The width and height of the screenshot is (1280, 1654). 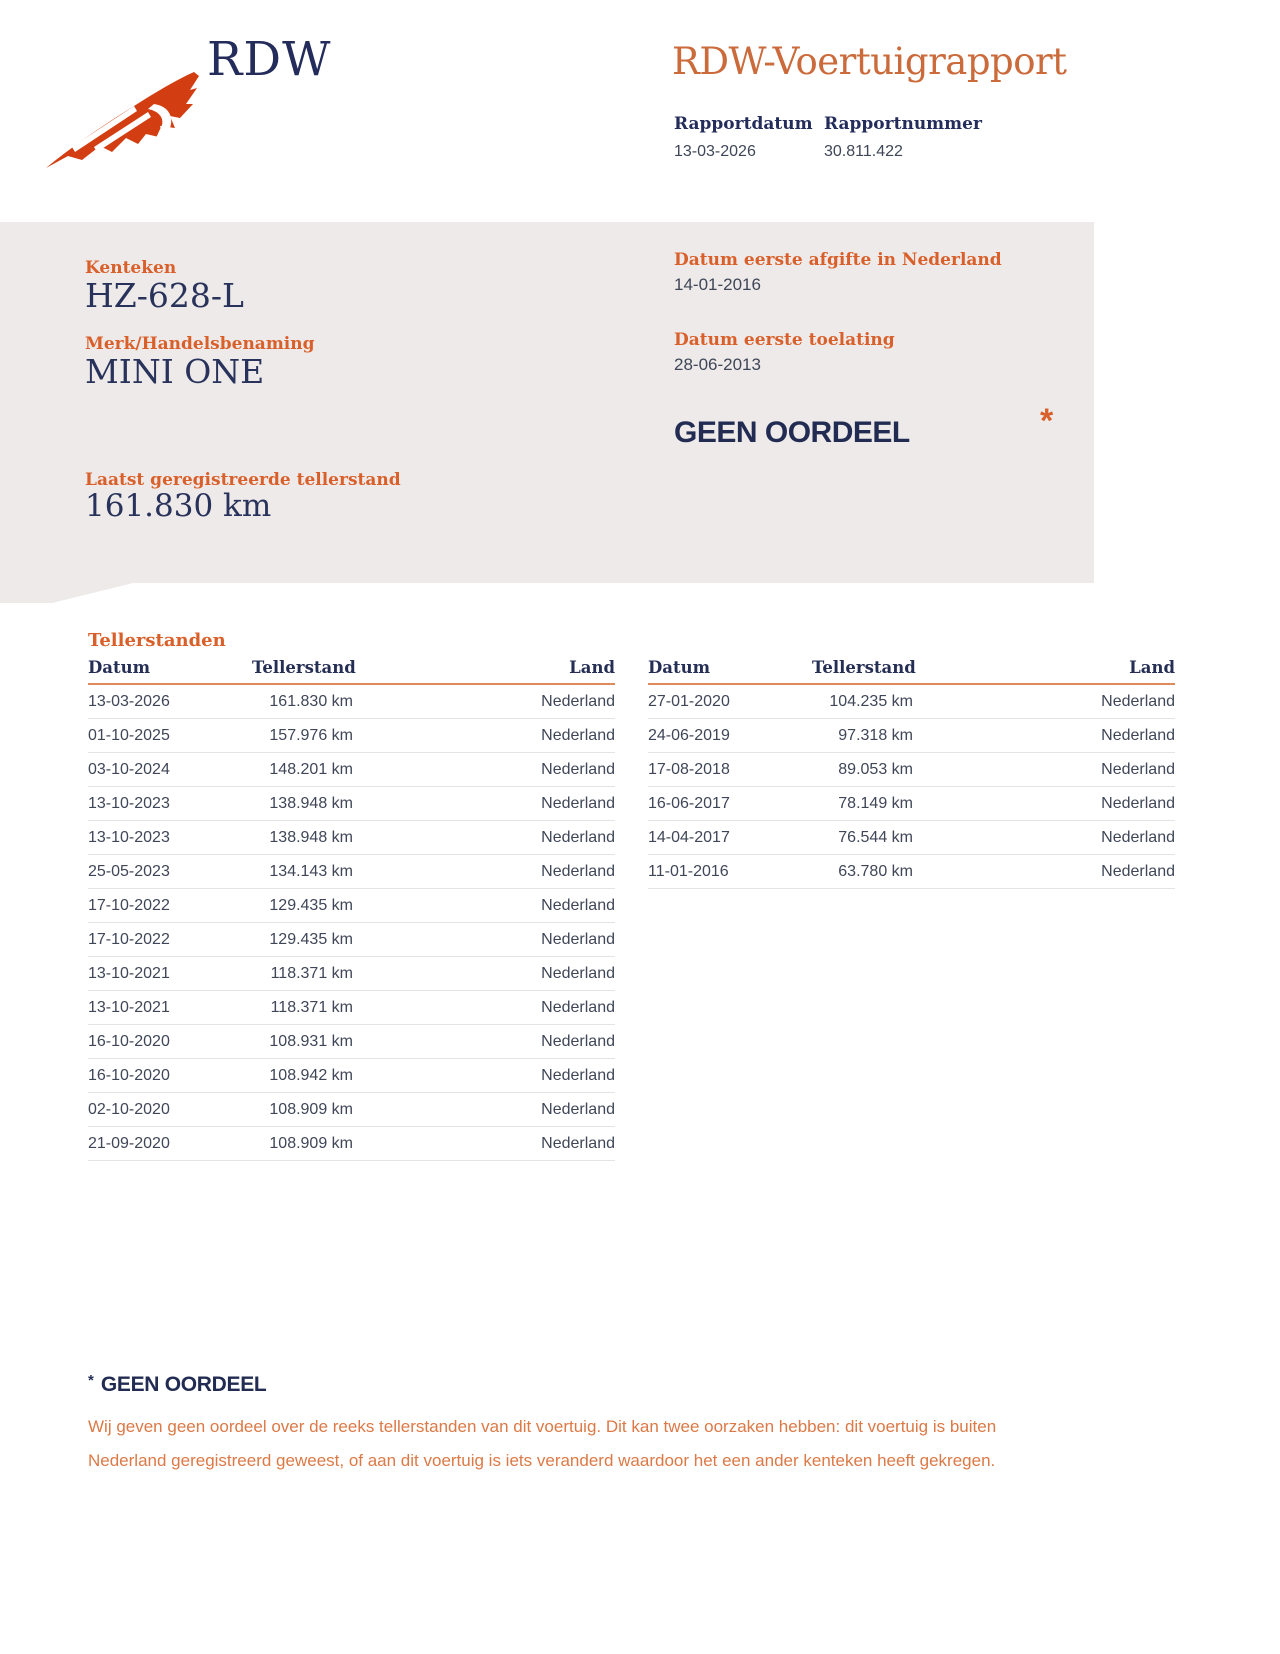 I want to click on table-row: 16-10-2020 108.942 km Nederland, so click(x=351, y=1076).